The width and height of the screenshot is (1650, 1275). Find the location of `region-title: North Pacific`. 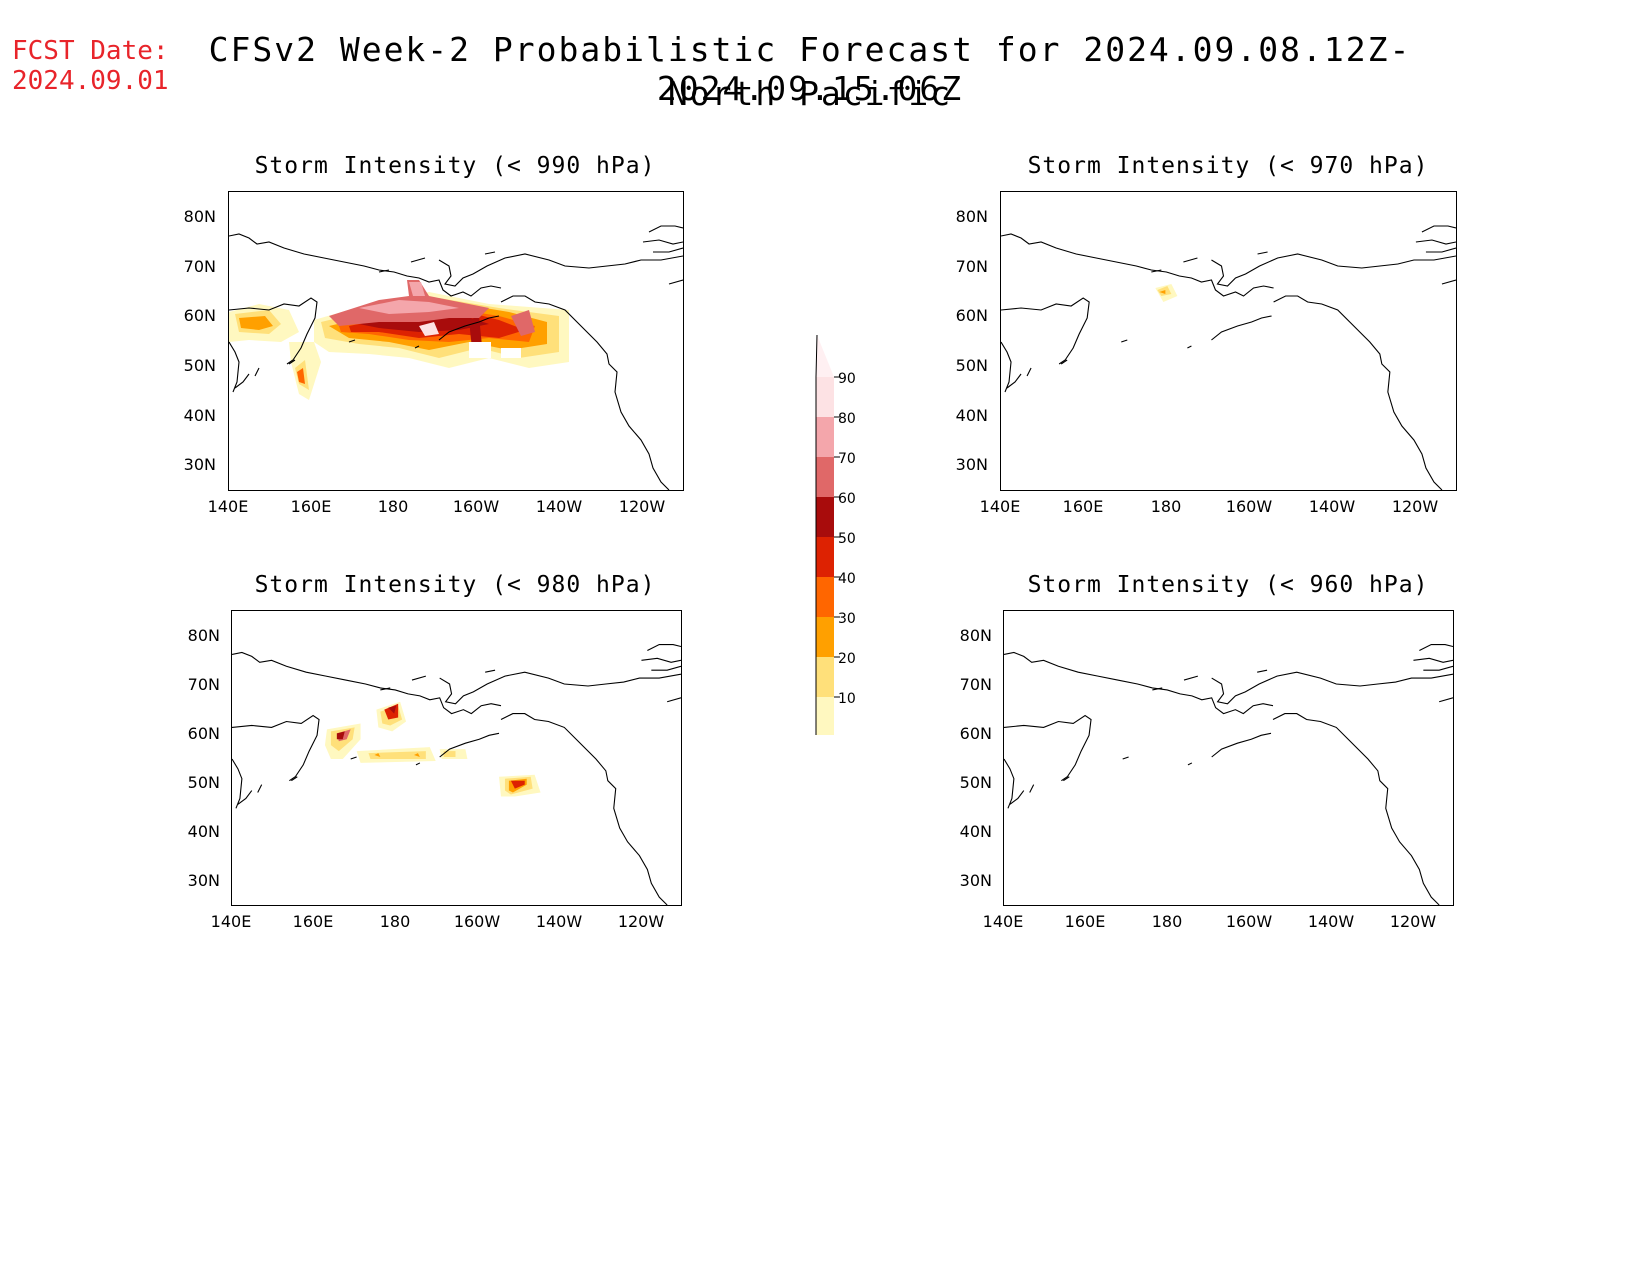

region-title: North Pacific is located at coordinates (810, 93).